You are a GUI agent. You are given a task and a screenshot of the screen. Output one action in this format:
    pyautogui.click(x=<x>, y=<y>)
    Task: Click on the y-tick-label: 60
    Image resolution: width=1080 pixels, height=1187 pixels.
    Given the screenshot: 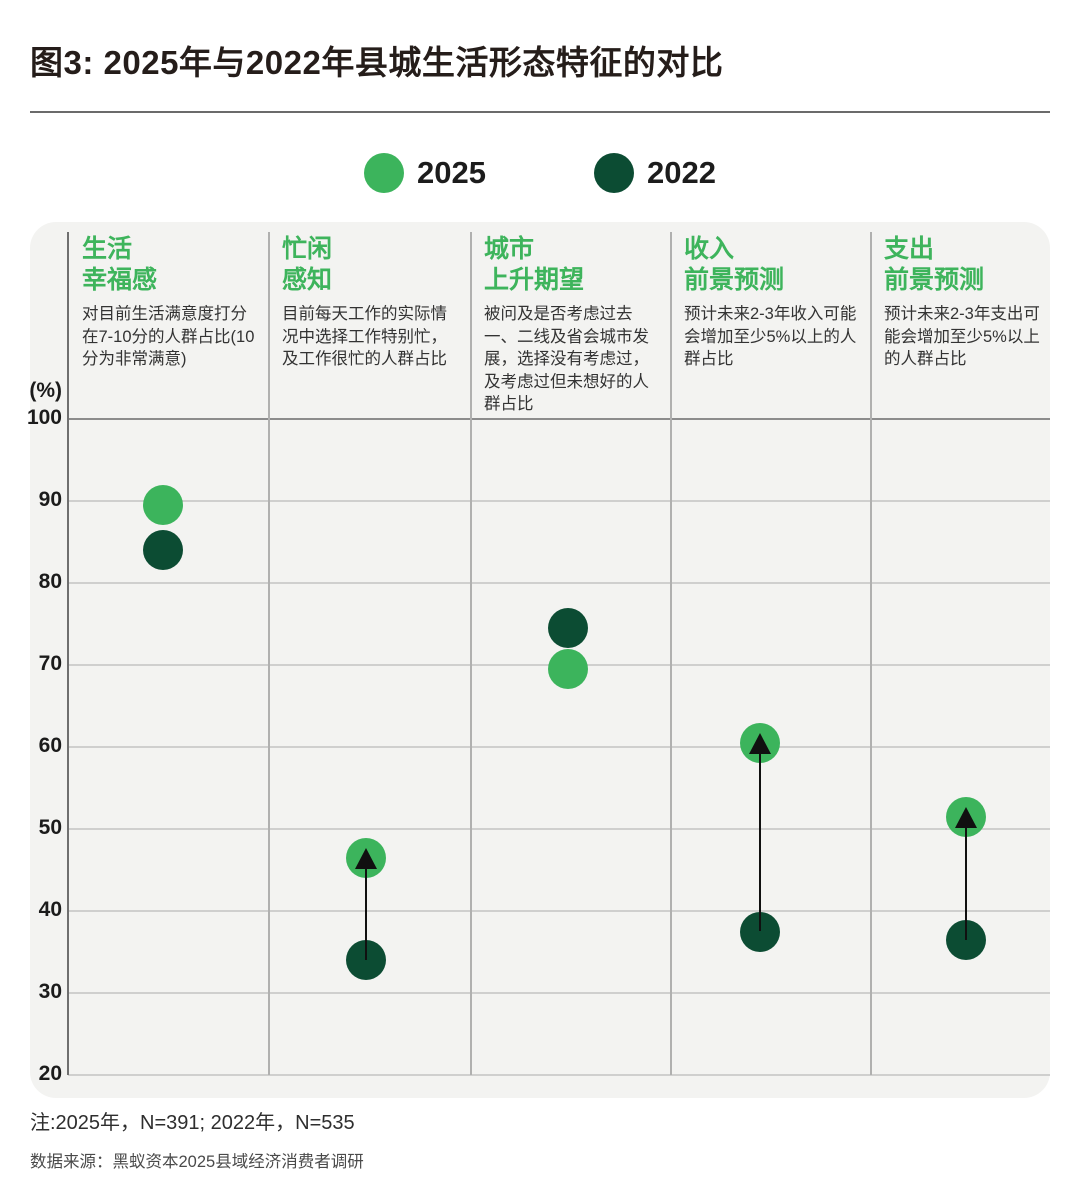 What is the action you would take?
    pyautogui.click(x=50, y=745)
    